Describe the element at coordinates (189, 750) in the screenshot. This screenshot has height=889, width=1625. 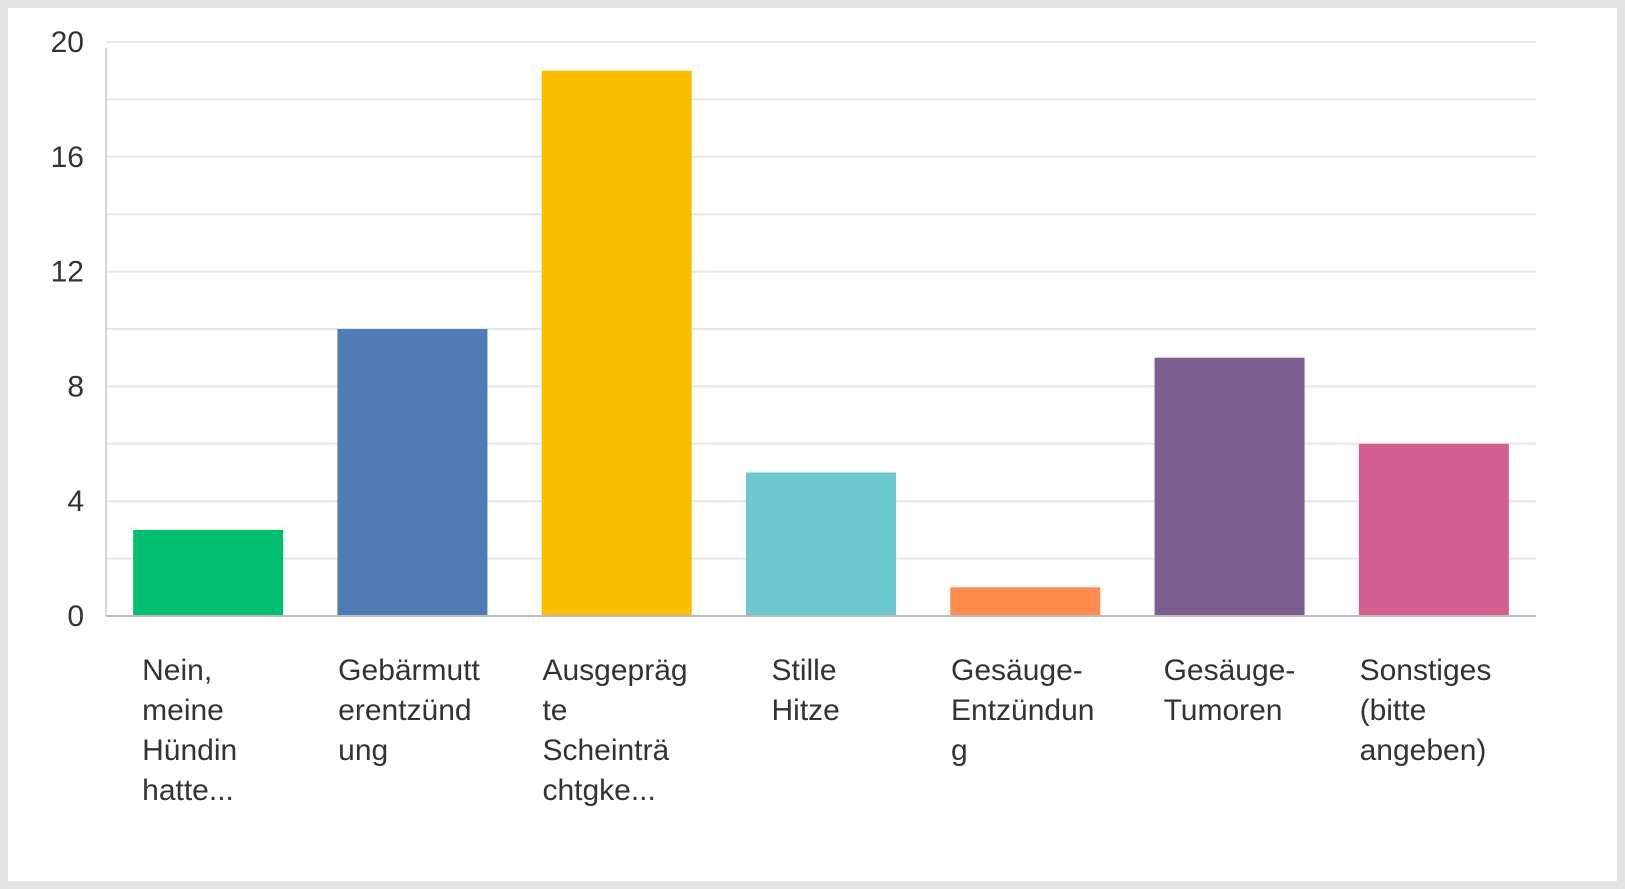
I see `category-label-line: Hündin` at that location.